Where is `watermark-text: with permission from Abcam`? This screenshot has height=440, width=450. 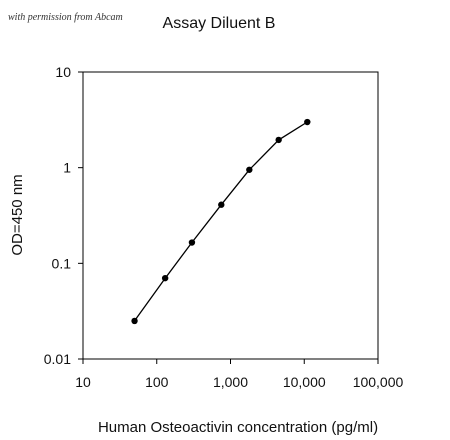 watermark-text: with permission from Abcam is located at coordinates (65, 17).